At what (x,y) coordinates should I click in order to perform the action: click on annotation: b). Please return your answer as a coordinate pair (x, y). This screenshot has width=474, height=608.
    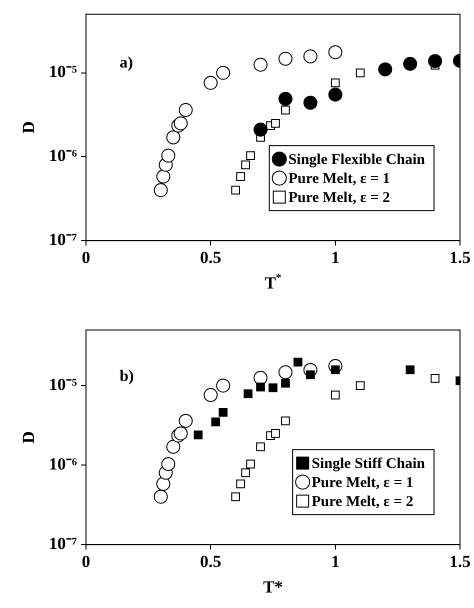
    Looking at the image, I should click on (127, 376).